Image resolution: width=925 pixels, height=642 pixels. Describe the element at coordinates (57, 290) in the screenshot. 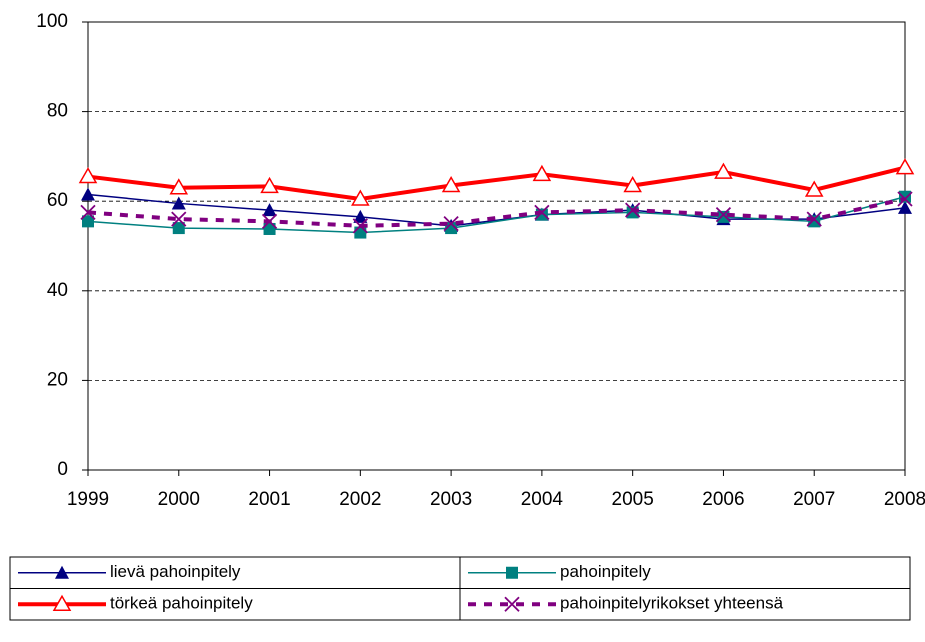

I see `y-tick-label: 40` at that location.